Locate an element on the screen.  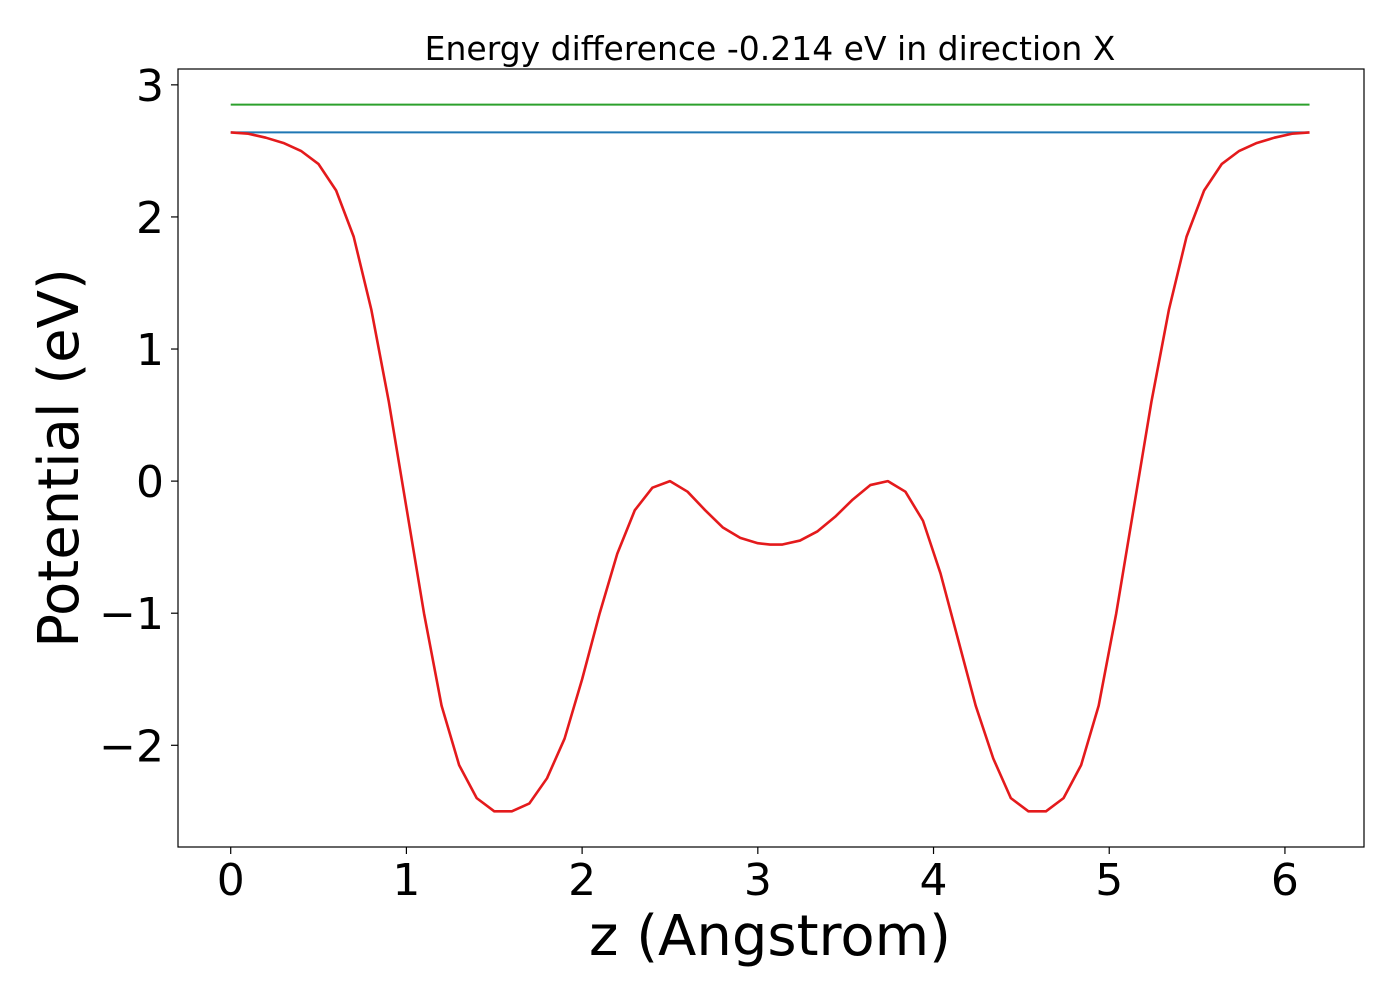
x-axis-ticks: 0 1 2 3 4 5 6 is located at coordinates (758, 876).